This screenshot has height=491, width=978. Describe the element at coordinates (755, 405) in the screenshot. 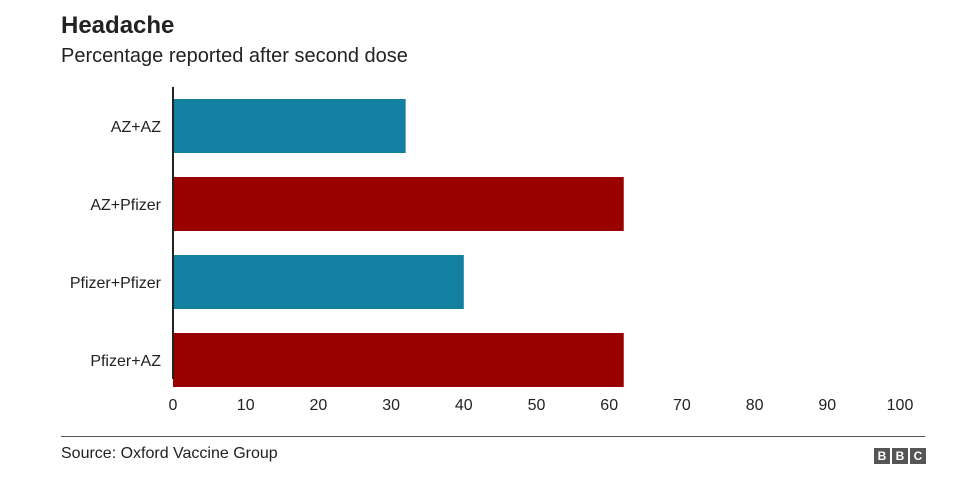

I see `x-tick-label: 80` at that location.